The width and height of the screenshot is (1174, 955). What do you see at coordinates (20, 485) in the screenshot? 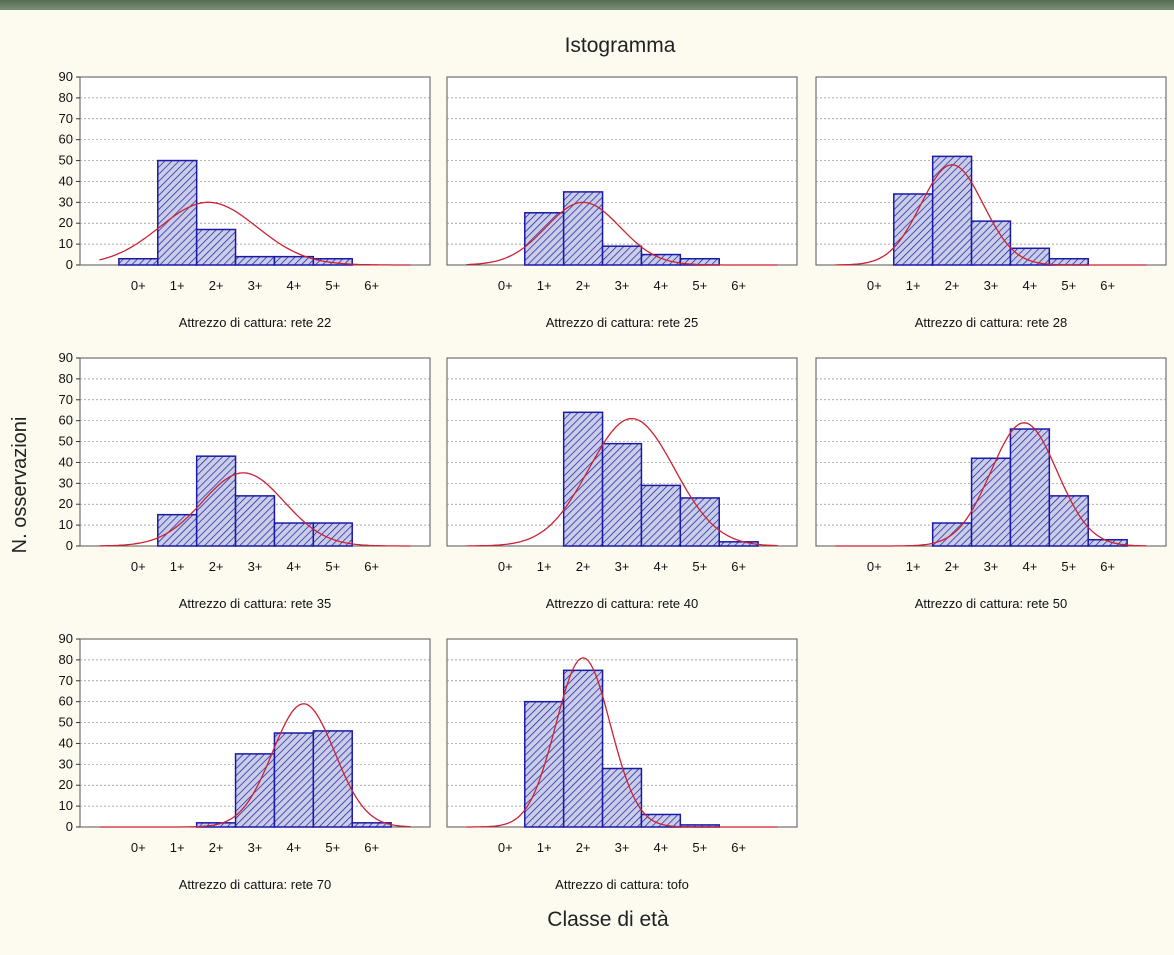
I see `y-axis-title: N. osservazioni` at bounding box center [20, 485].